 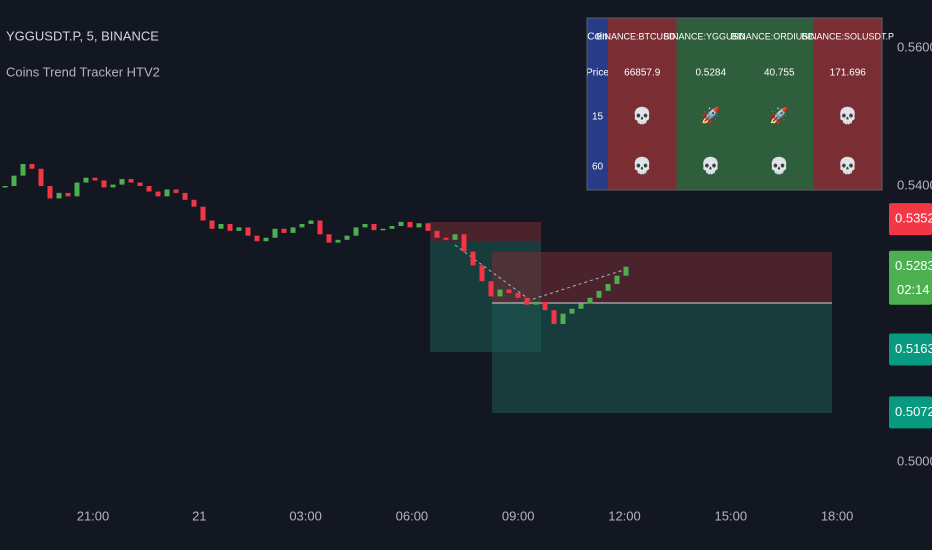 I want to click on time-tick-label: 21, so click(x=199, y=515).